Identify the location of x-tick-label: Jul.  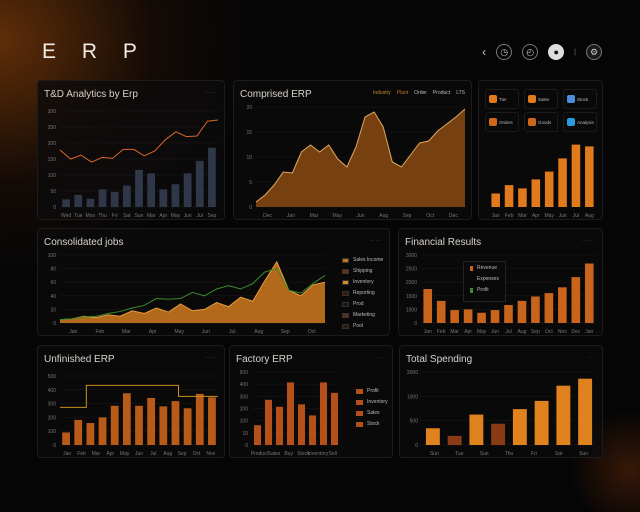
(576, 216).